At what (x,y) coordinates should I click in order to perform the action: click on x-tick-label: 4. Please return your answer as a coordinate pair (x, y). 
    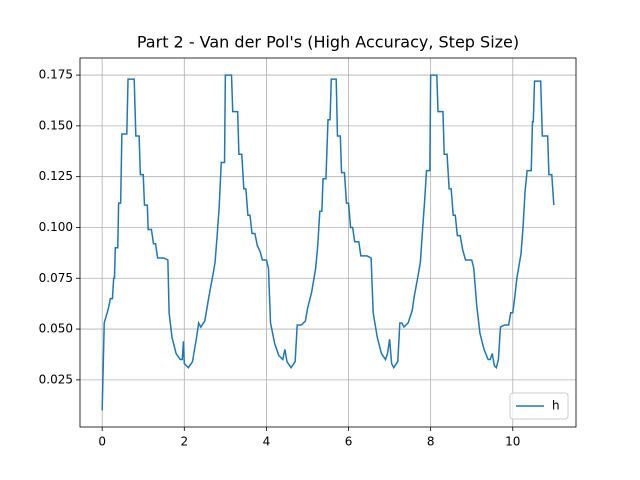
    Looking at the image, I should click on (267, 442).